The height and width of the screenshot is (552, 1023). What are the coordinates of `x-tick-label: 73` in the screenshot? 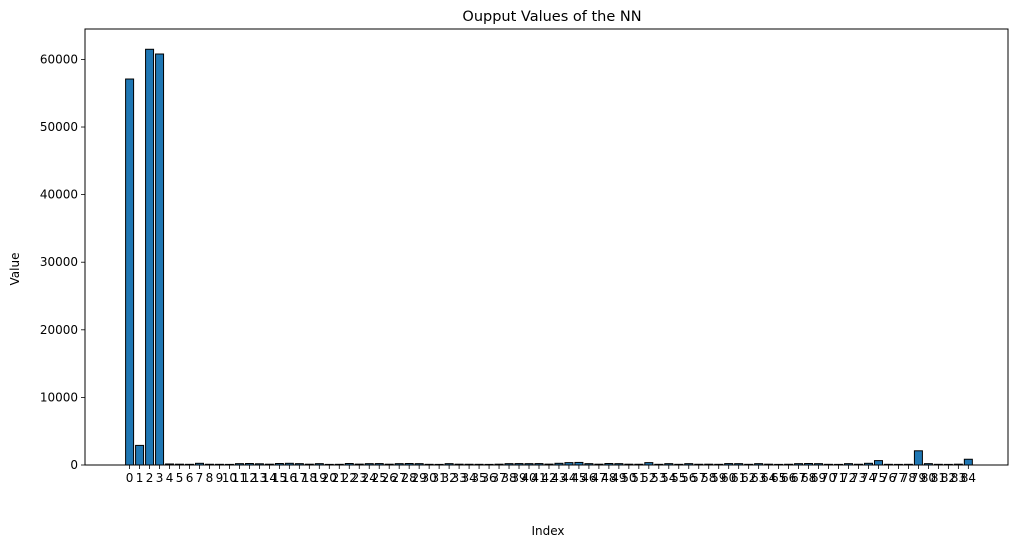 It's located at (858, 478).